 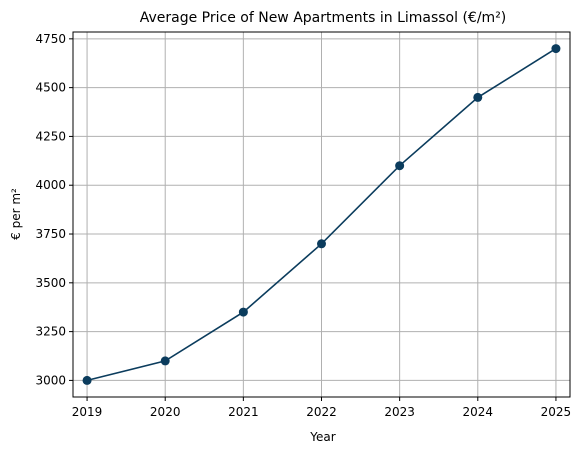 What do you see at coordinates (556, 412) in the screenshot?
I see `x-tick-label: 2025` at bounding box center [556, 412].